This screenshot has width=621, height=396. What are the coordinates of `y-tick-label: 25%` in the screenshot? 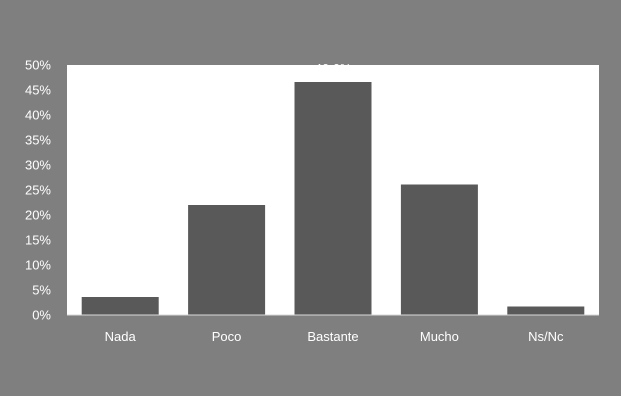 It's located at (38, 190).